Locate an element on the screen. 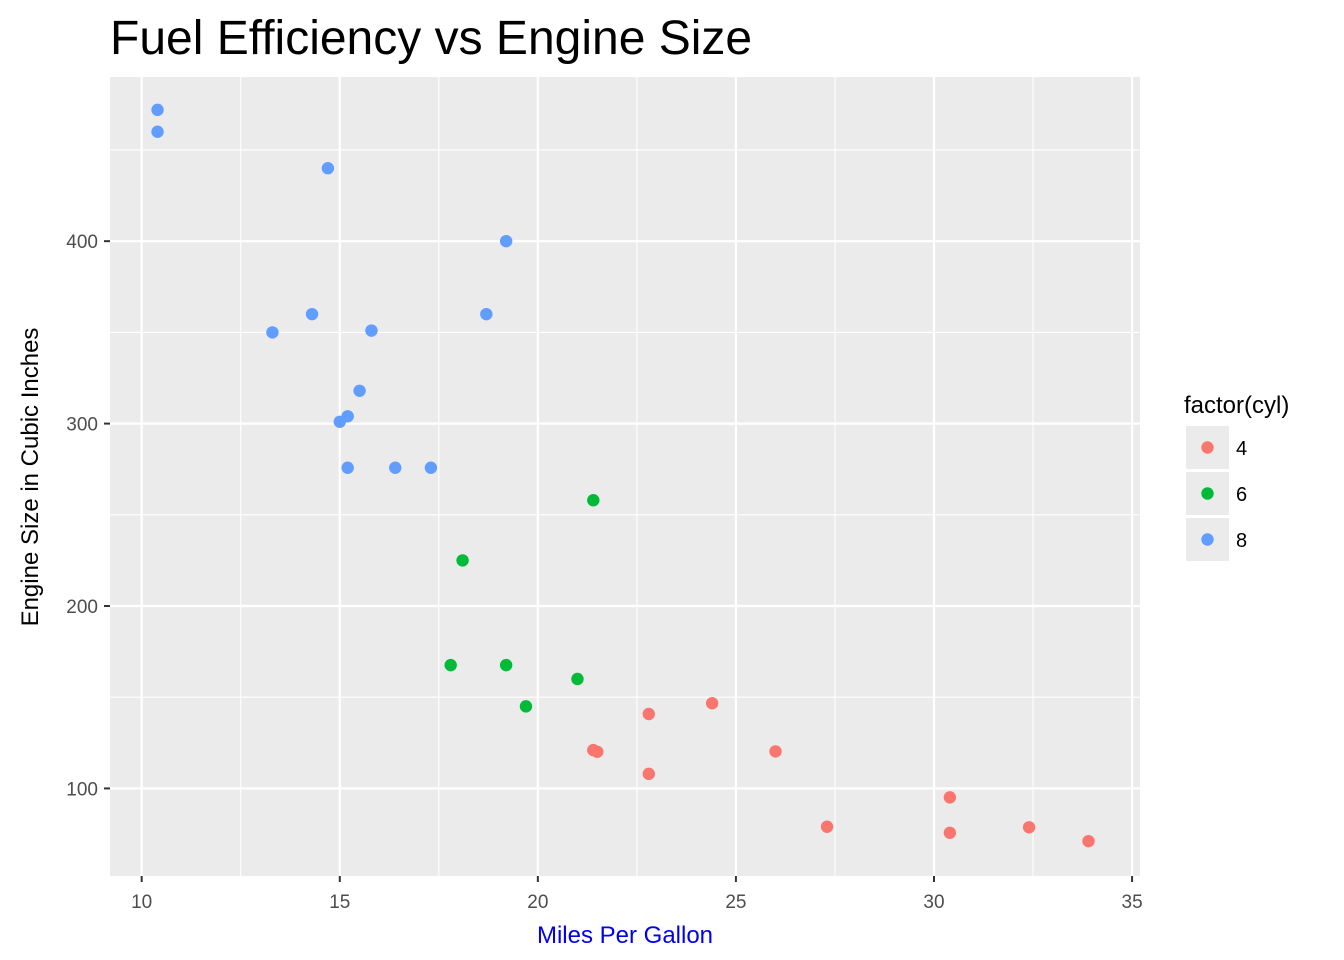  x-tick-label: 20 is located at coordinates (537, 902).